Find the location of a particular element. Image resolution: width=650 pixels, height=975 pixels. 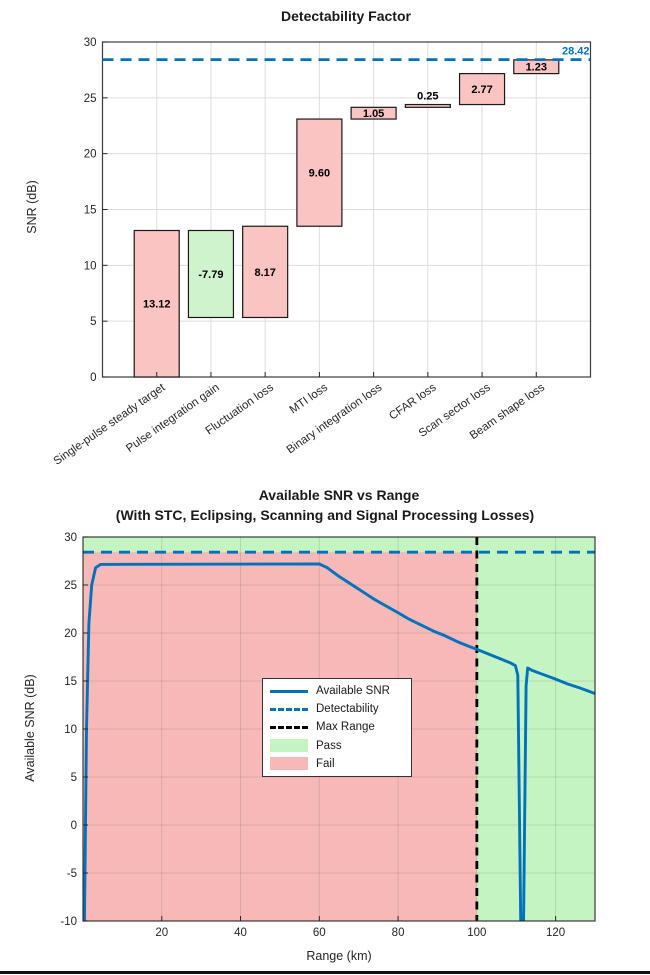

legend-item-fail: Fail is located at coordinates (337, 764).